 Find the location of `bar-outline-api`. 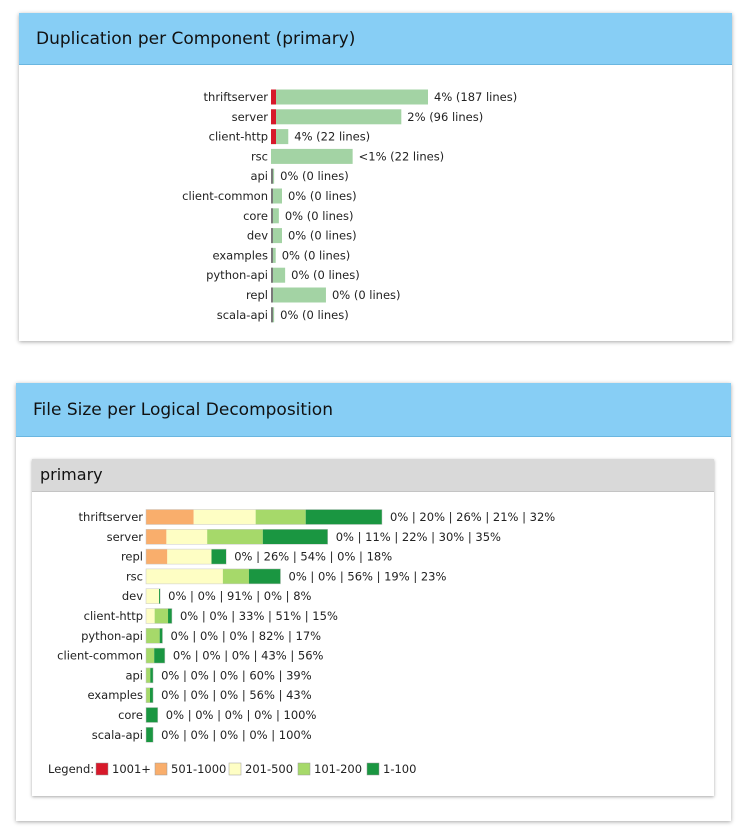

bar-outline-api is located at coordinates (149, 675).